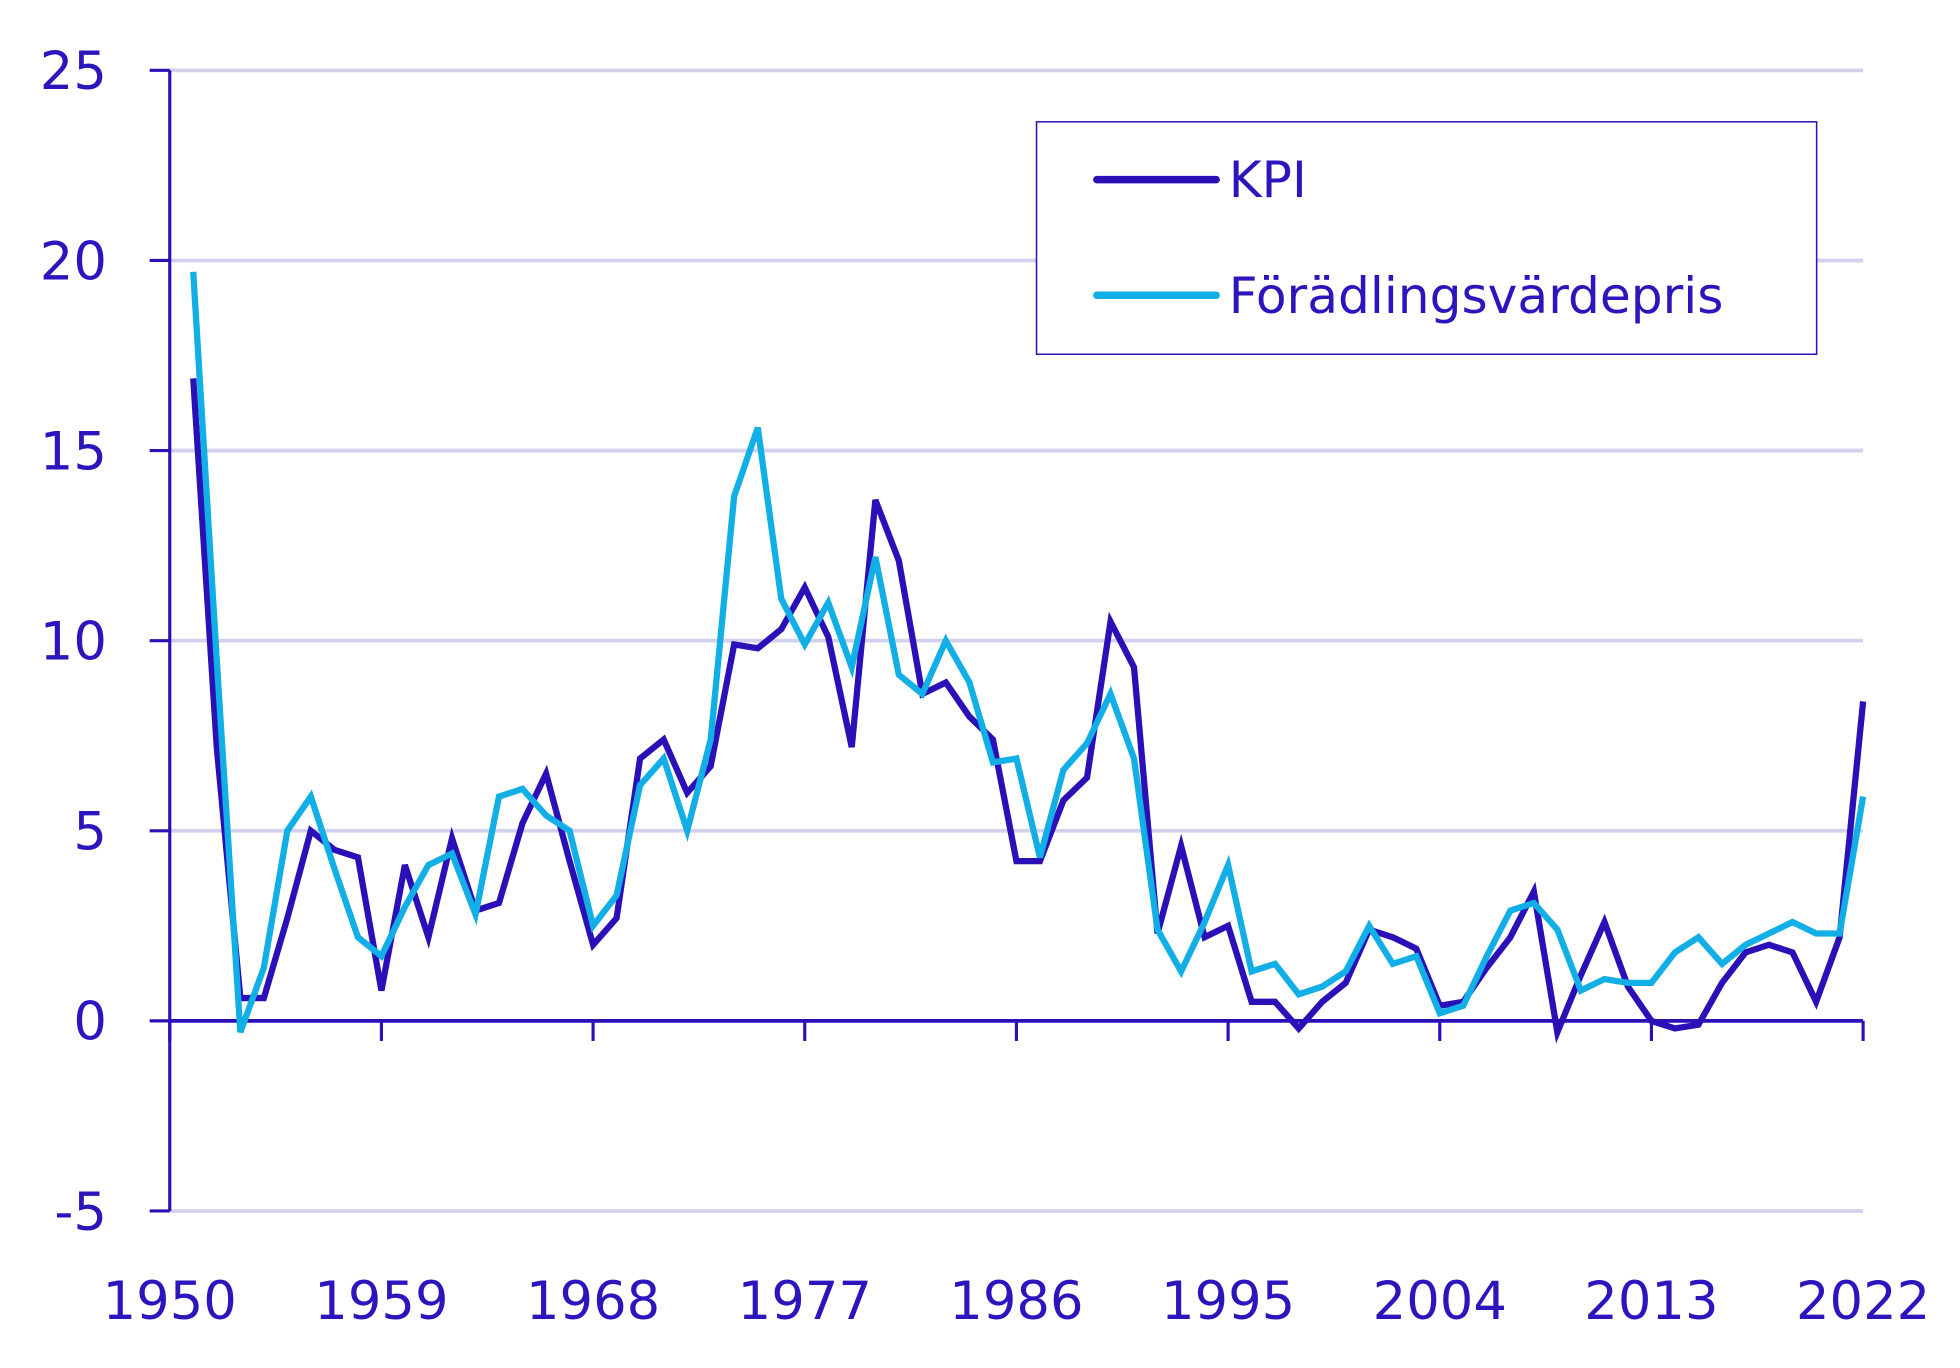  I want to click on y-tick-label: 20, so click(73, 261).